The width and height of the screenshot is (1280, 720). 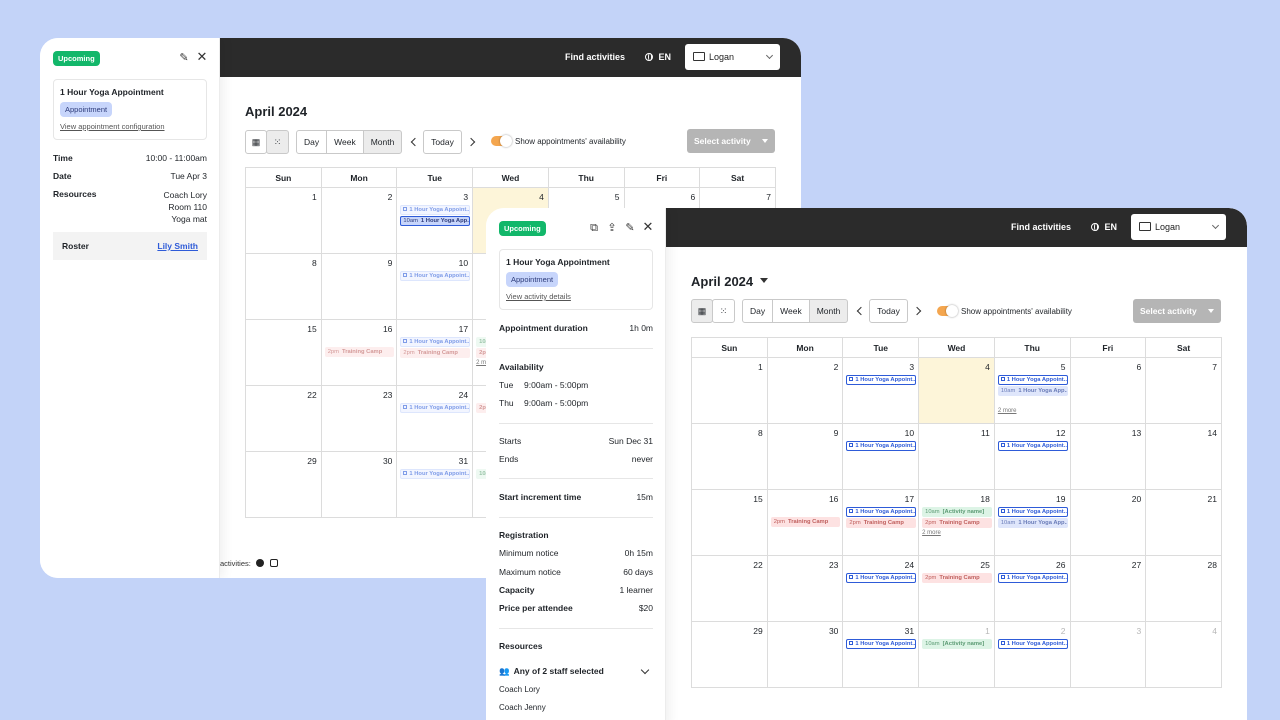 What do you see at coordinates (956, 456) in the screenshot?
I see `day-cell: 11` at bounding box center [956, 456].